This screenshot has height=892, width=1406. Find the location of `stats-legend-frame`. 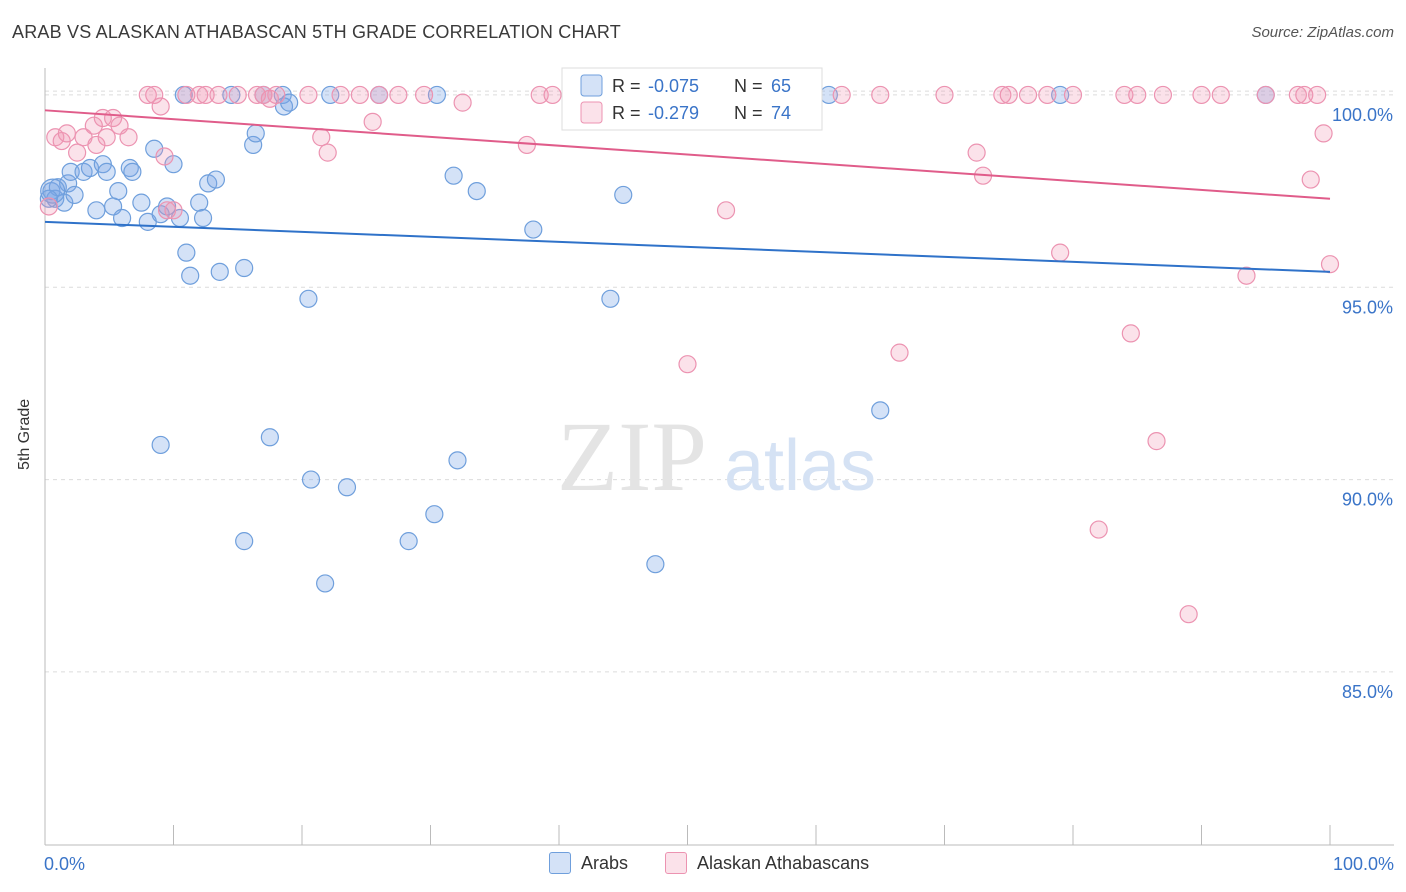

stats-legend-frame is located at coordinates (692, 99).